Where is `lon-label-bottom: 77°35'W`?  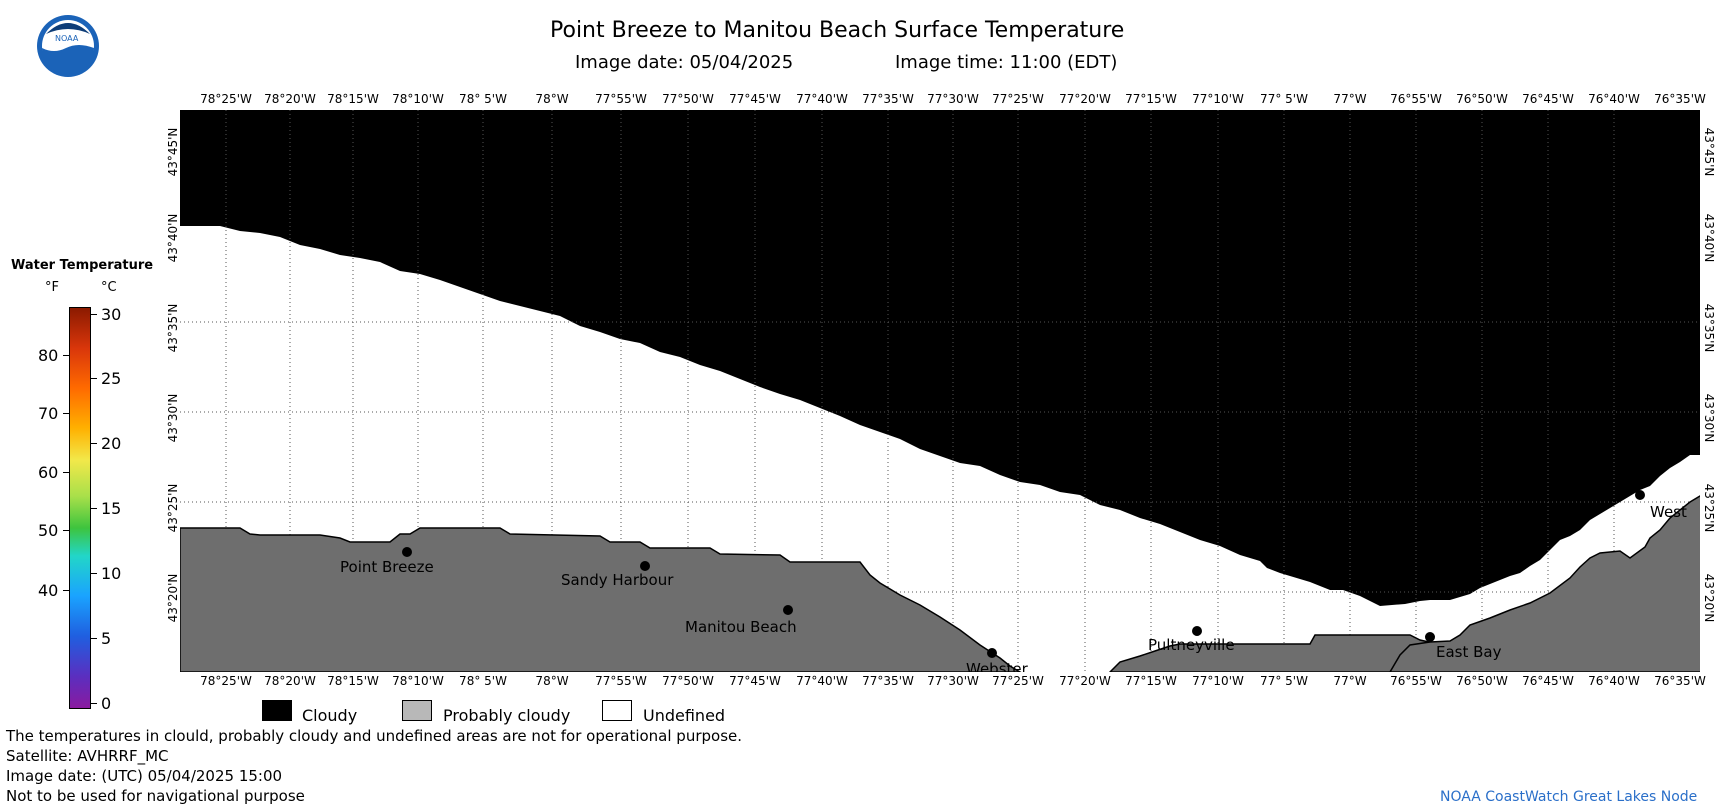
lon-label-bottom: 77°35'W is located at coordinates (888, 681).